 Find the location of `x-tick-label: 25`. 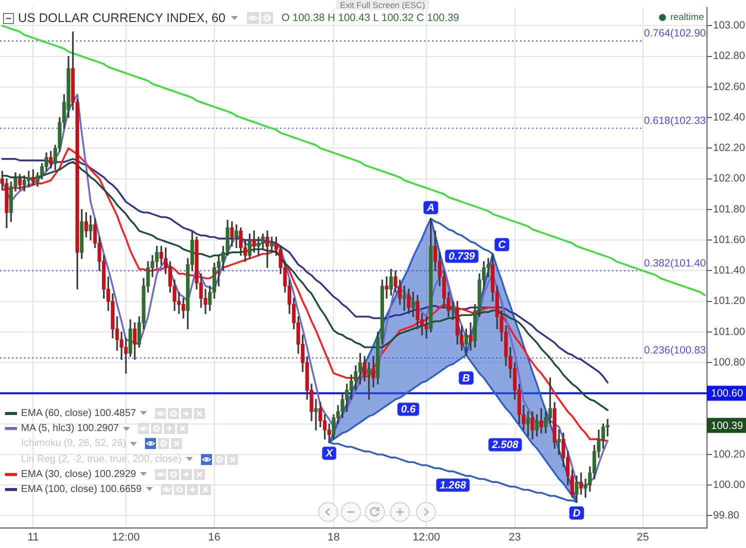

x-tick-label: 25 is located at coordinates (643, 538).